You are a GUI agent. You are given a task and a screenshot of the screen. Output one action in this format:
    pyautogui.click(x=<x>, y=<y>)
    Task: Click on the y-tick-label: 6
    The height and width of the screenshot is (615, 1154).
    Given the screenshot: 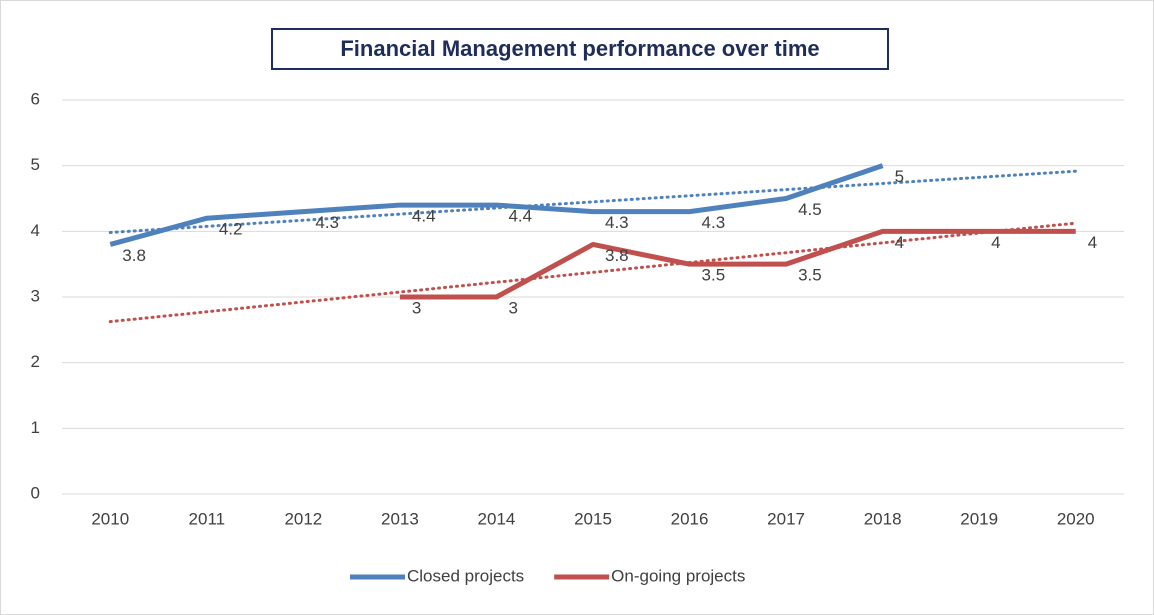 What is the action you would take?
    pyautogui.click(x=35, y=98)
    